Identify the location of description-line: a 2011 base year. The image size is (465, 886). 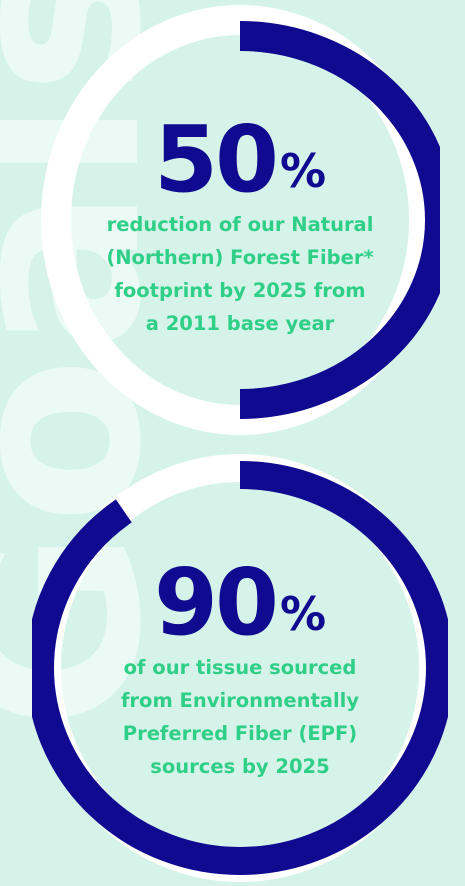
(240, 323).